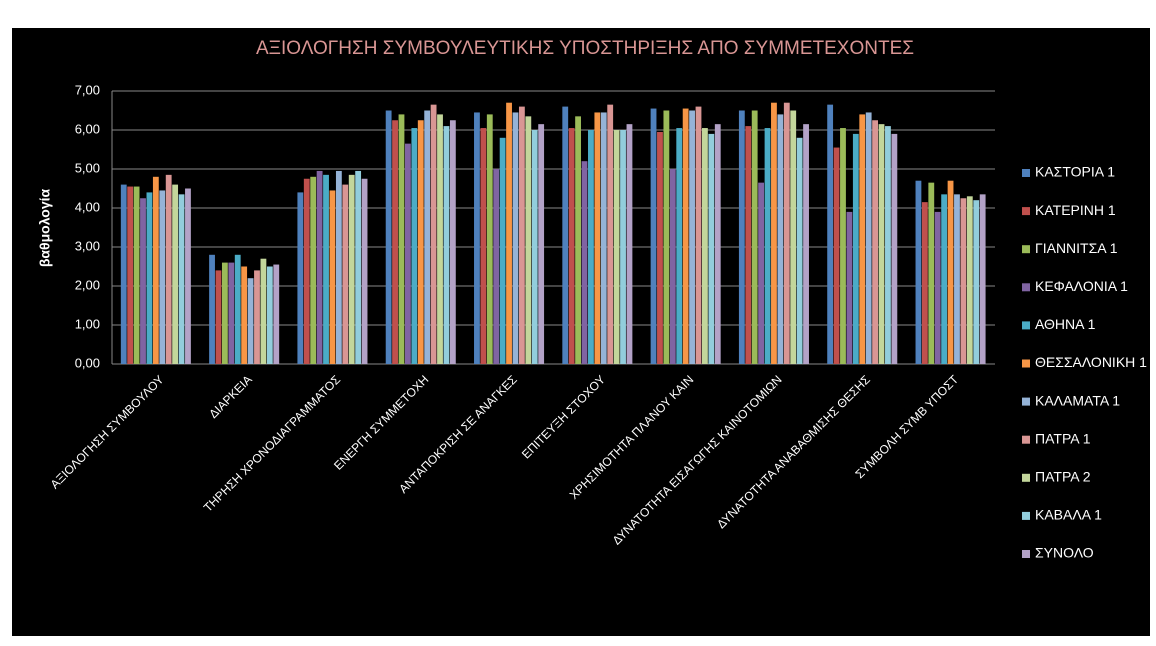  I want to click on legend-label: ΣΥΝΟΛΟ, so click(1064, 553).